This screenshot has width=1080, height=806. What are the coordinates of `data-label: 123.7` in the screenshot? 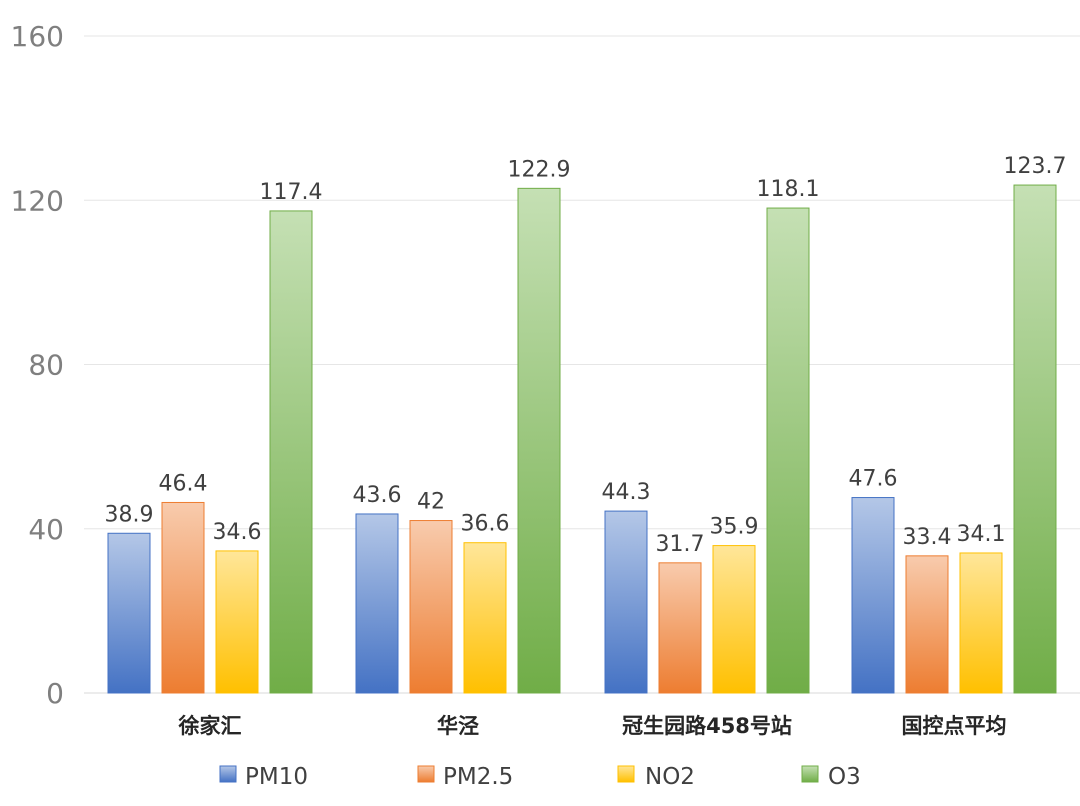 It's located at (1035, 166).